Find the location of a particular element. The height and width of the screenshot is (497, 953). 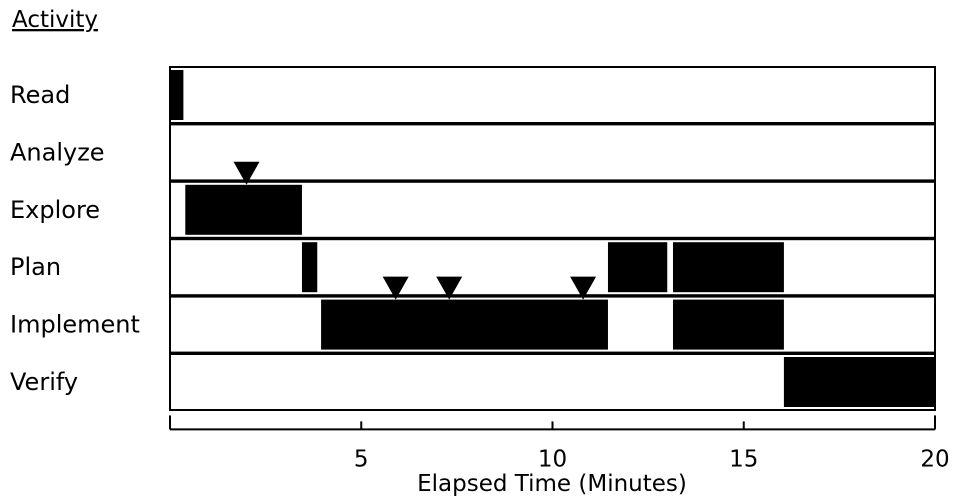

x-tick-label-5: 5 is located at coordinates (361, 459).